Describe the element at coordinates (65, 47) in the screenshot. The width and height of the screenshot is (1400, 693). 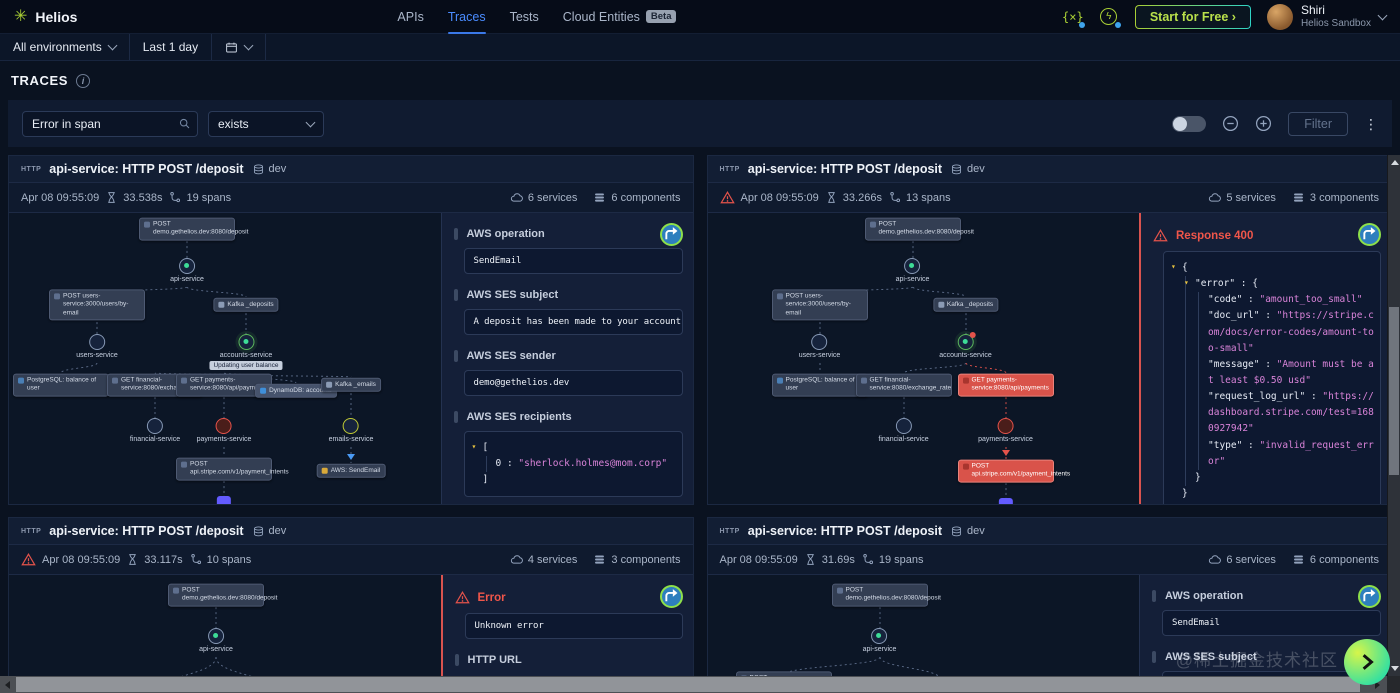
I see `environment-select: All environments` at that location.